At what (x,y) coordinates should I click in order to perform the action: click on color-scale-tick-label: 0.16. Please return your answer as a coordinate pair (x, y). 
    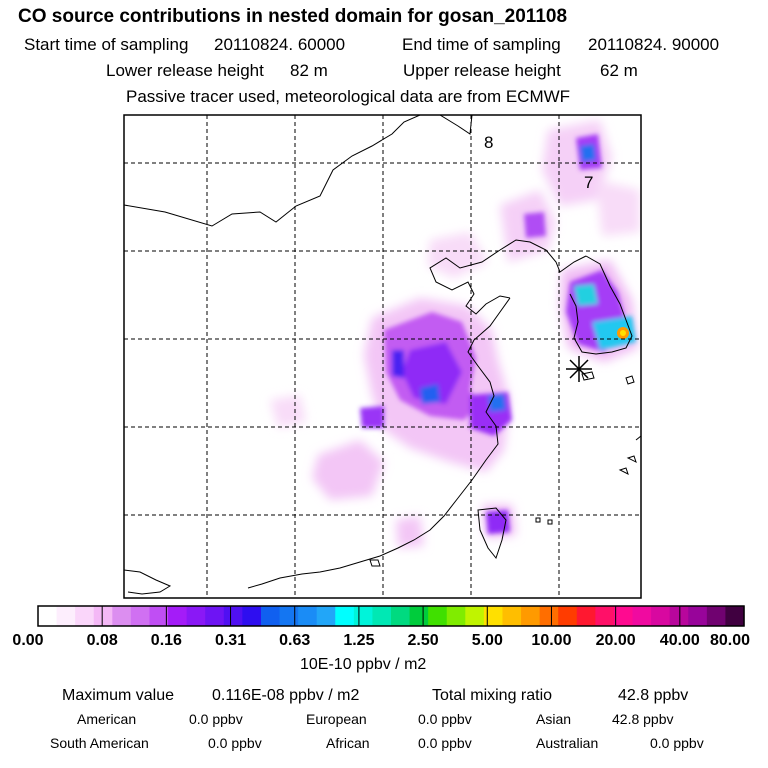
    Looking at the image, I should click on (166, 640).